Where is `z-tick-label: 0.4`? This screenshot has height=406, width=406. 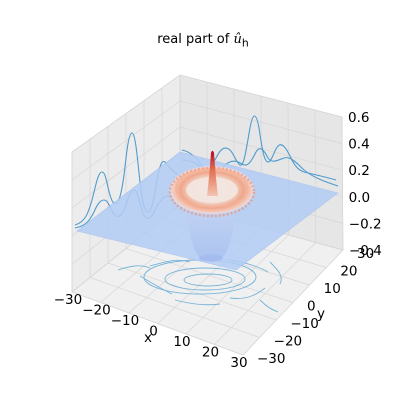 z-tick-label: 0.4 is located at coordinates (358, 145).